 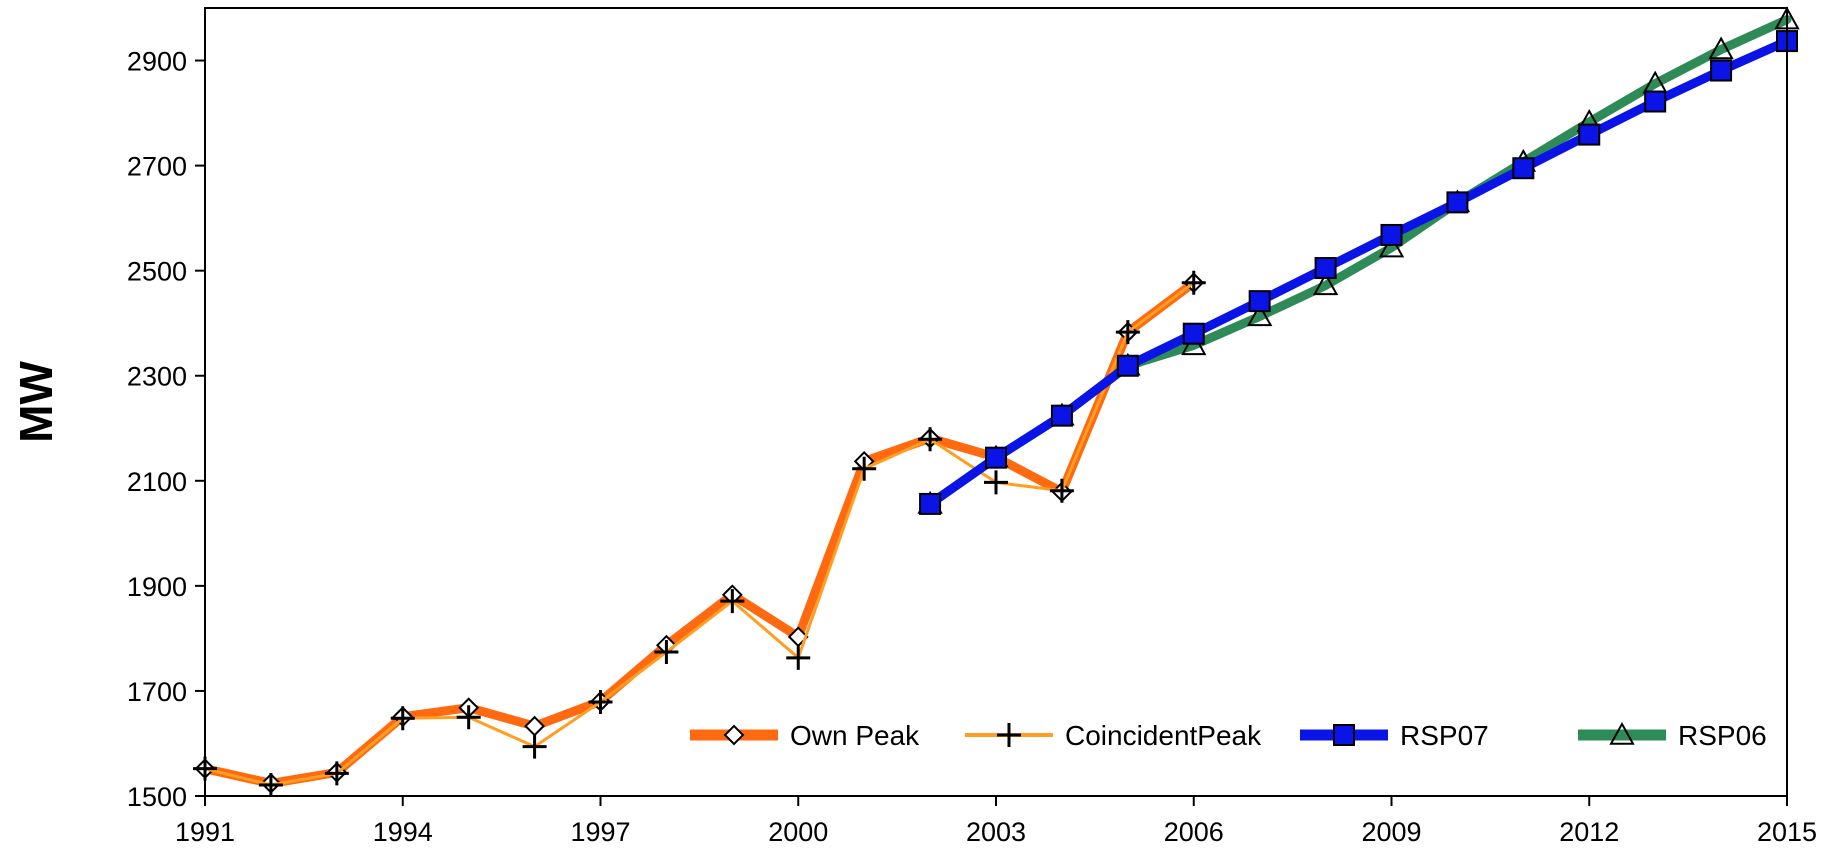 What do you see at coordinates (205, 832) in the screenshot?
I see `x-tick-label: 1991` at bounding box center [205, 832].